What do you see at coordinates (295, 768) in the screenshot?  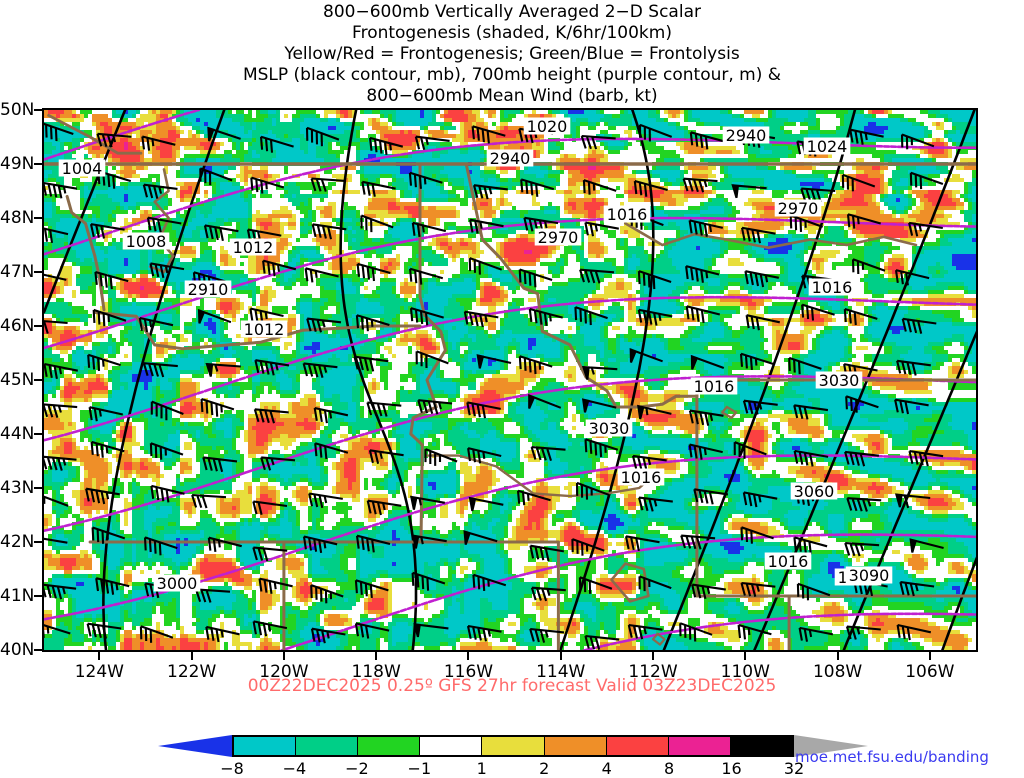 I see `colorbar-tick-label: −4` at bounding box center [295, 768].